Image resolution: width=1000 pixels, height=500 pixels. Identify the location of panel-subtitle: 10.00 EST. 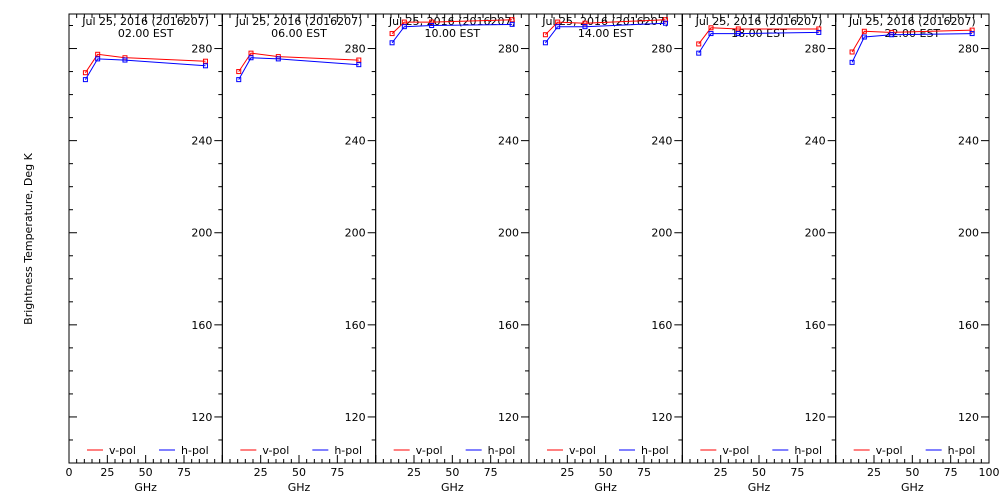
(453, 33).